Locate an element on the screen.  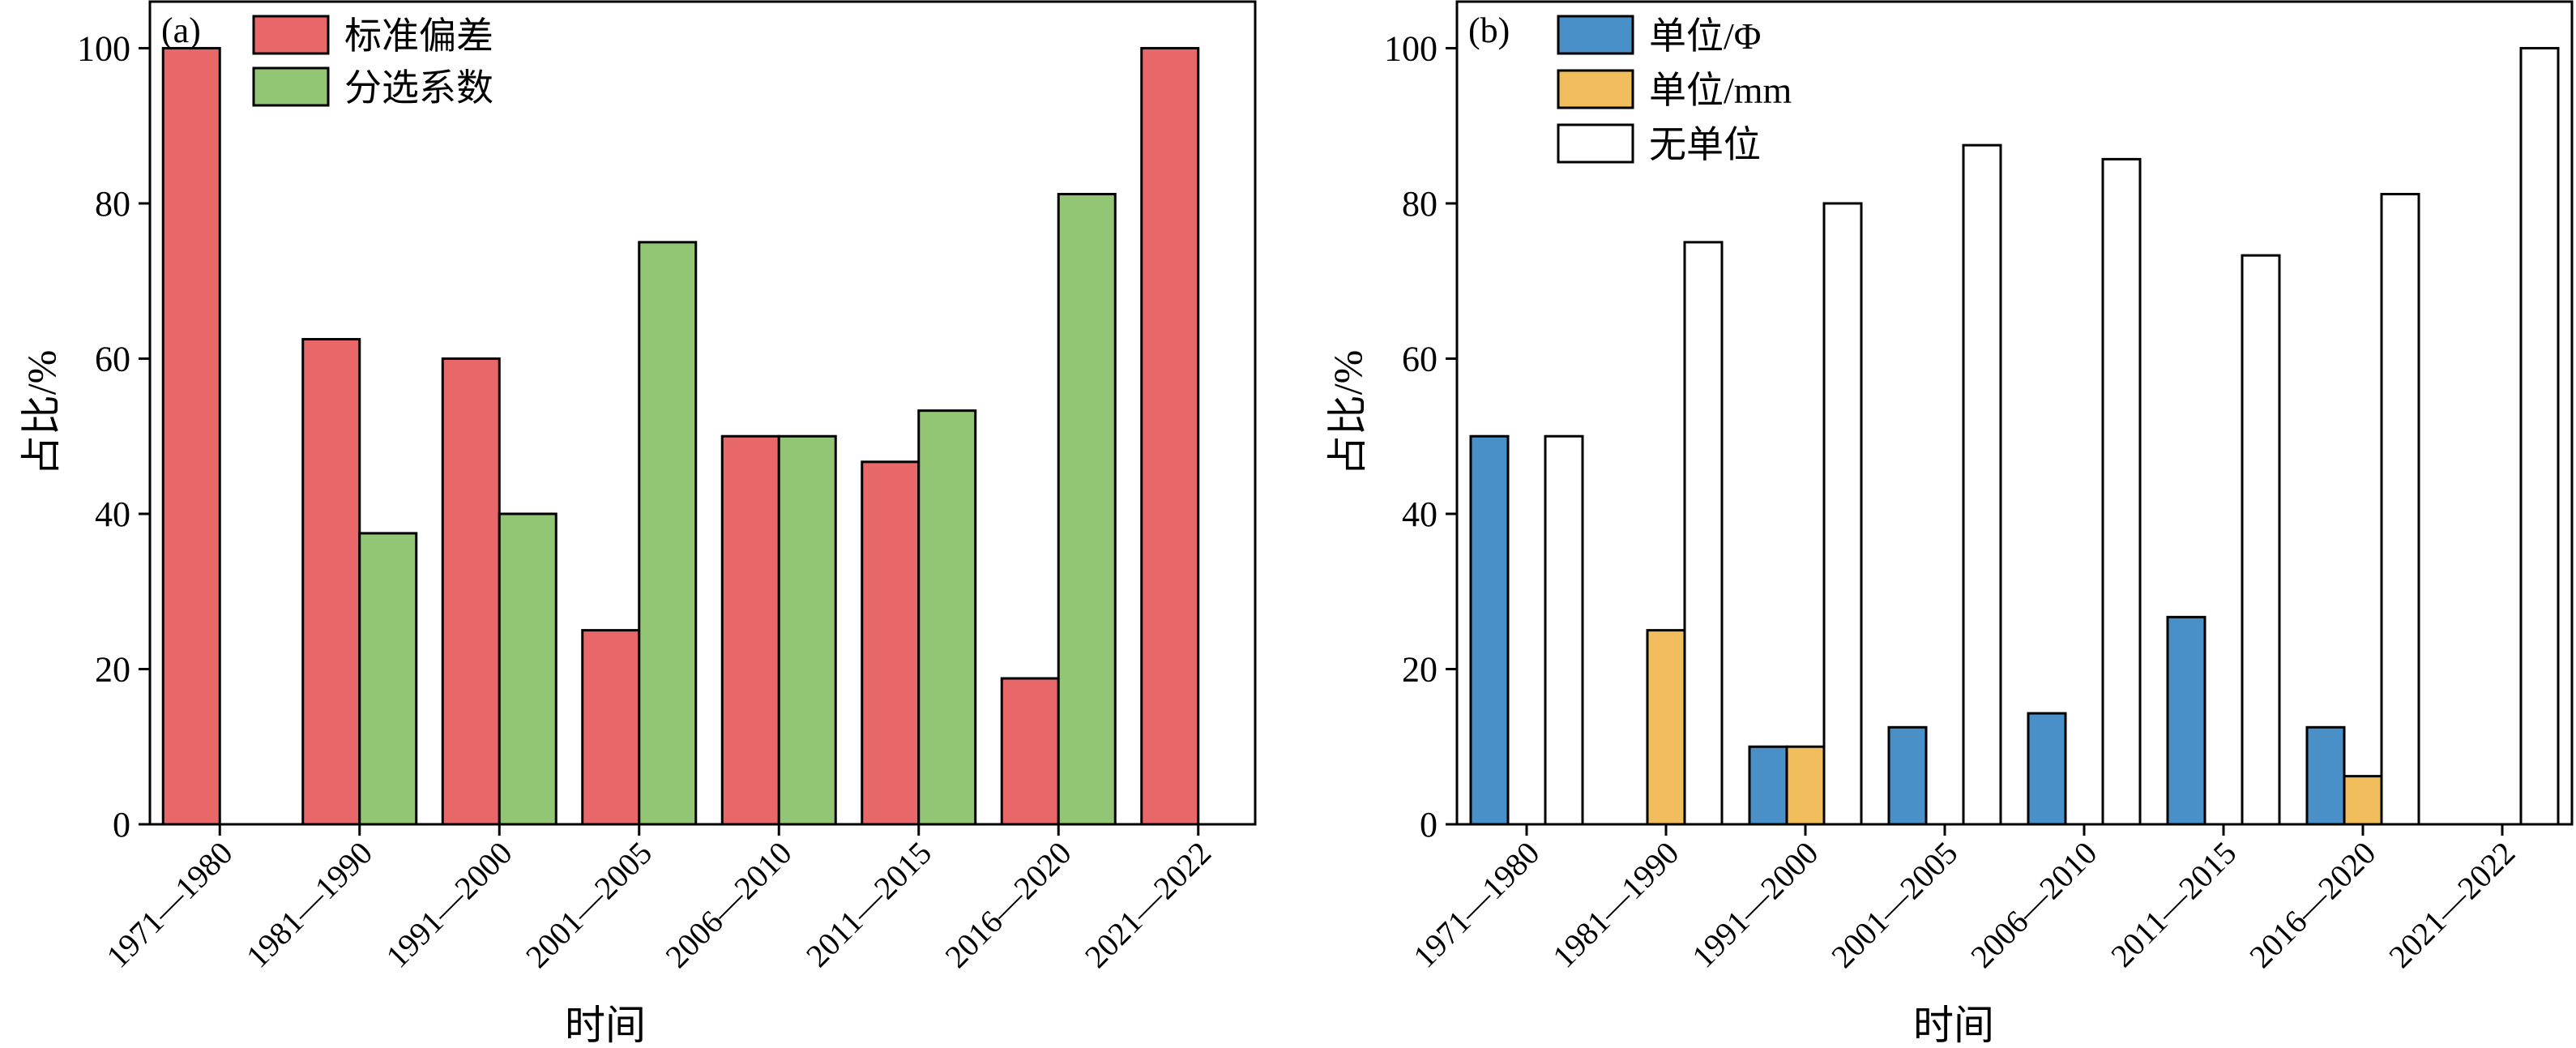
legend-label: 标准偏差 is located at coordinates (418, 36).